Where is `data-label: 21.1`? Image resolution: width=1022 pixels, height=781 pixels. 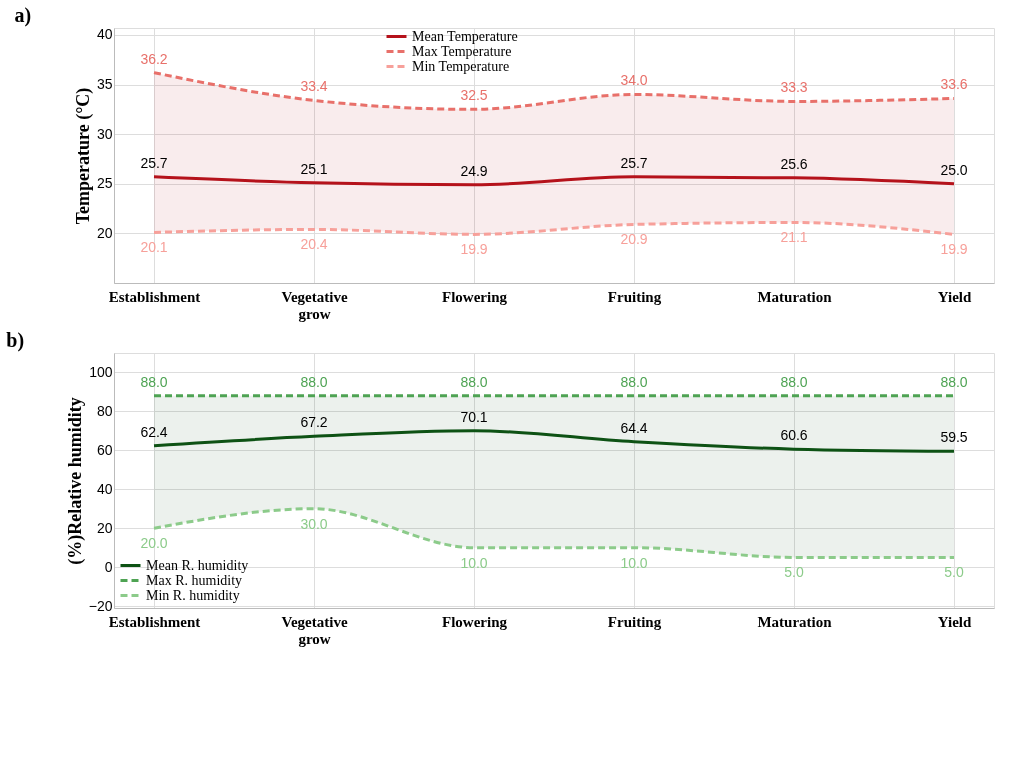 data-label: 21.1 is located at coordinates (794, 237).